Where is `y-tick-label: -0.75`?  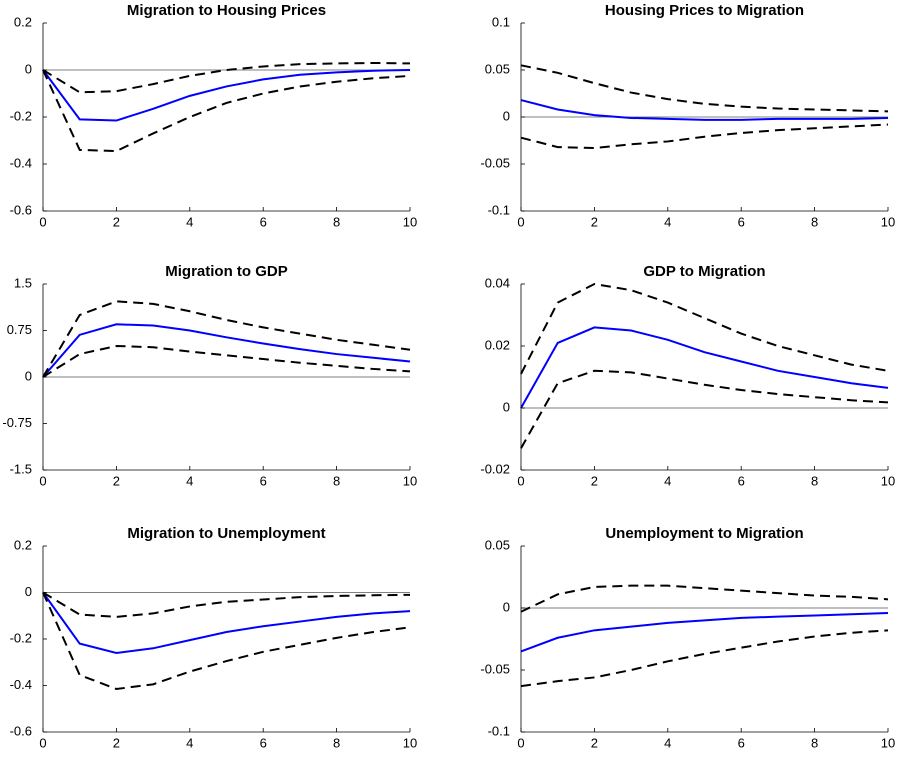 y-tick-label: -0.75 is located at coordinates (17, 422).